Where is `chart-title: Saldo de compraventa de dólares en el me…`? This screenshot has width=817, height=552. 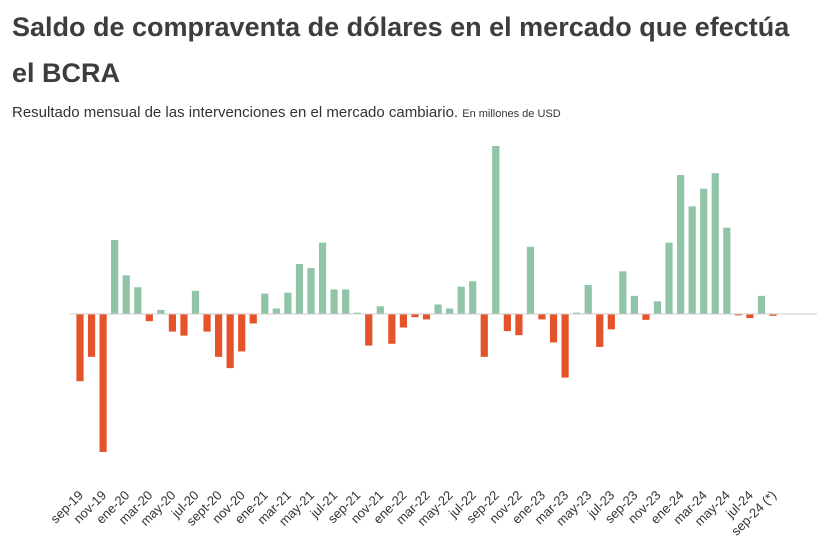
chart-title: Saldo de compraventa de dólares en el me… is located at coordinates (401, 50).